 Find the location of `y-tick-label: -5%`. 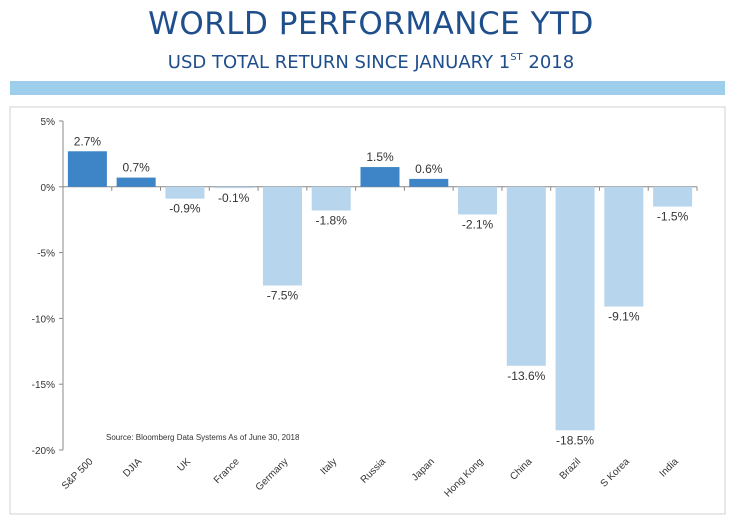

y-tick-label: -5% is located at coordinates (46, 254).